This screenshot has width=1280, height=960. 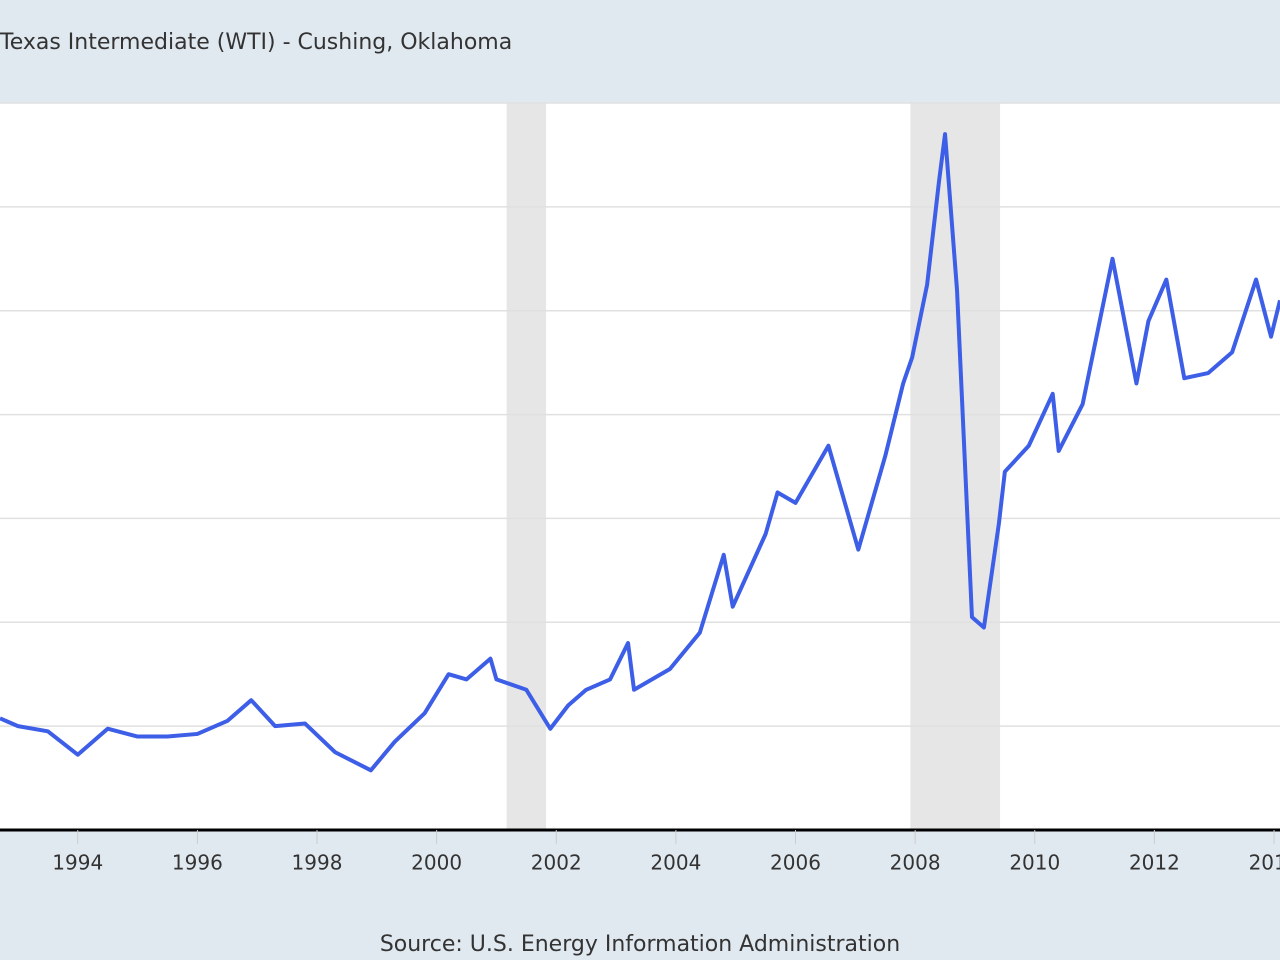 I want to click on x-tick-label: 2000, so click(x=436, y=863).